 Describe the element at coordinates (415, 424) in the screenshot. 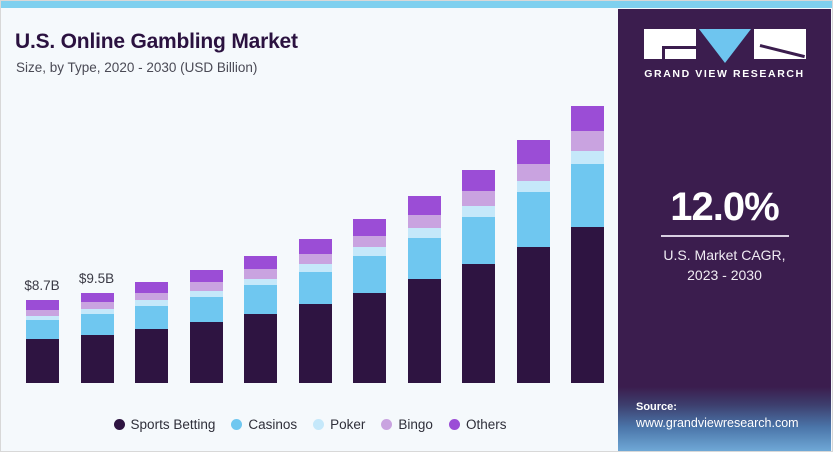

I see `legend-label: Bingo` at that location.